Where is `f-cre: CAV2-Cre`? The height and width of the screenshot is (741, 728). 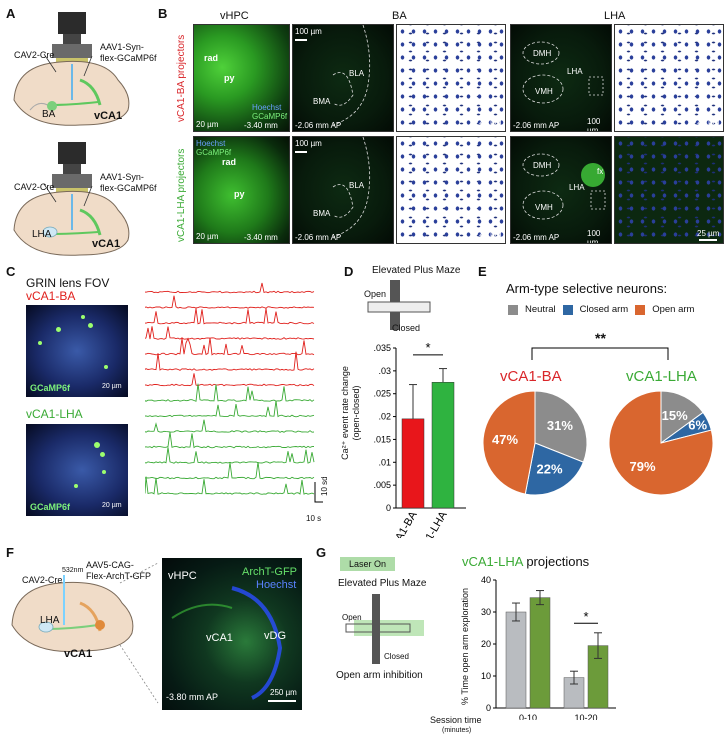 f-cre: CAV2-Cre is located at coordinates (42, 580).